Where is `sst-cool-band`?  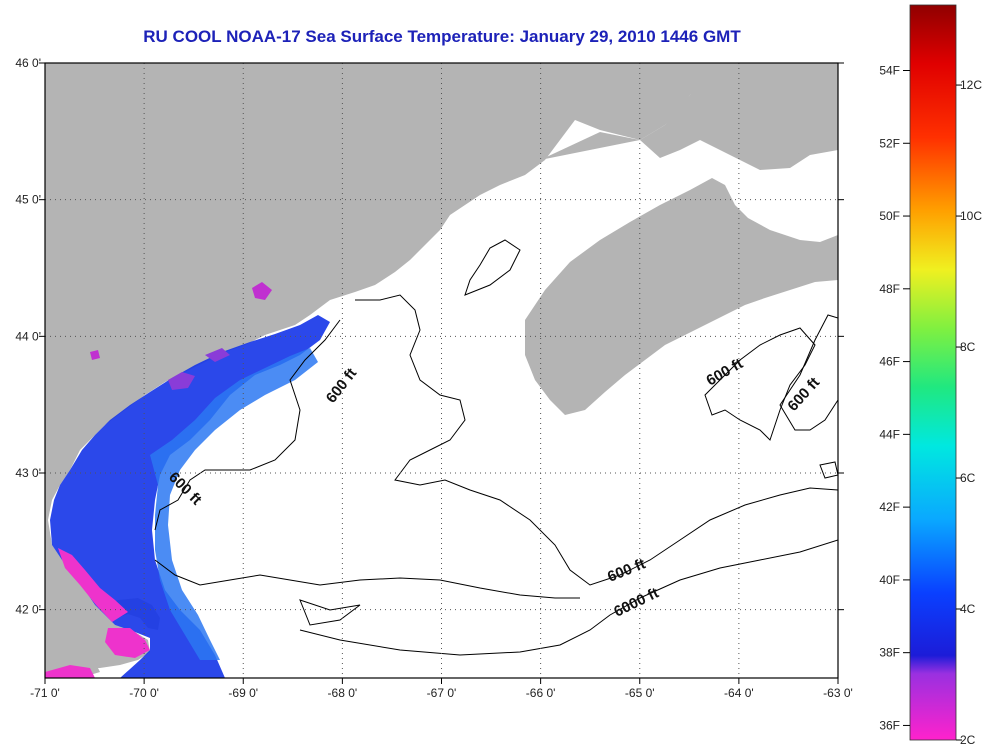 sst-cool-band is located at coordinates (234, 504).